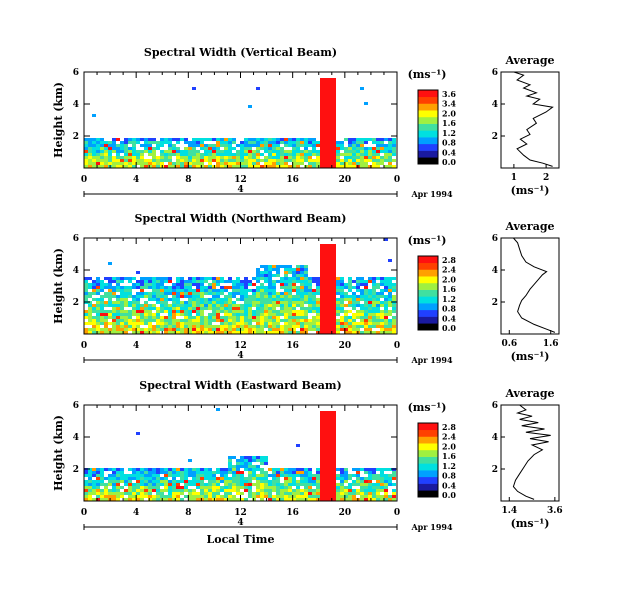 The image size is (618, 598). I want to click on colorbar-tick-label: 0.8, so click(449, 309).